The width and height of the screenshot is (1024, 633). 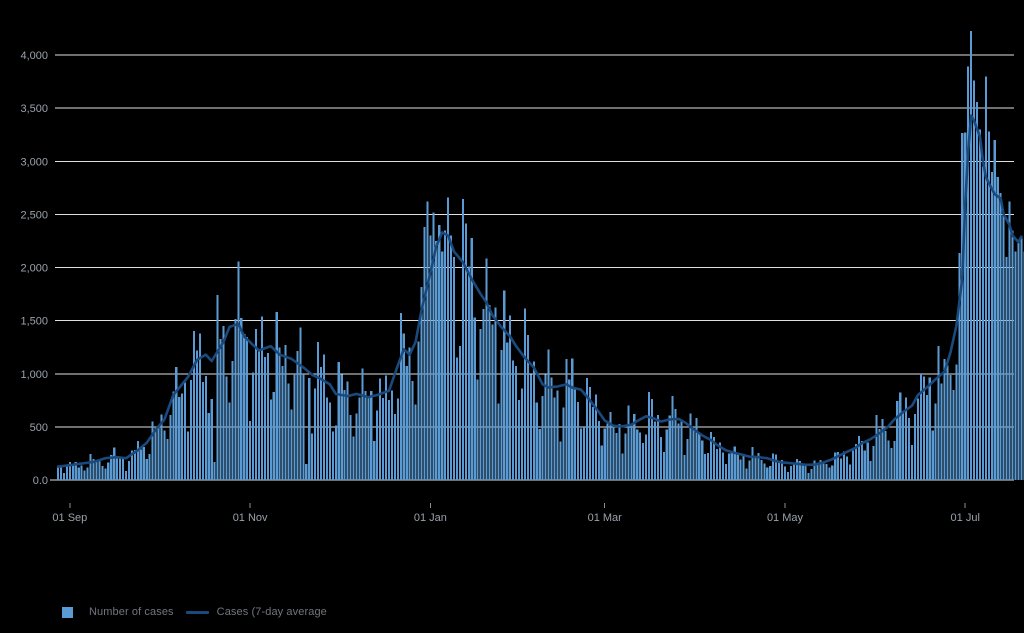 What do you see at coordinates (34, 56) in the screenshot?
I see `svg-text: 4,000` at bounding box center [34, 56].